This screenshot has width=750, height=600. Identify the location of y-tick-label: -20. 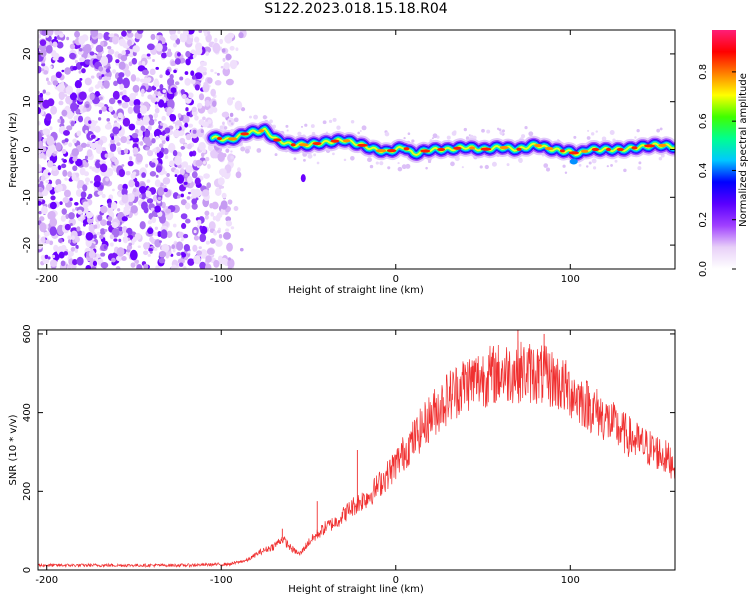
(27, 245).